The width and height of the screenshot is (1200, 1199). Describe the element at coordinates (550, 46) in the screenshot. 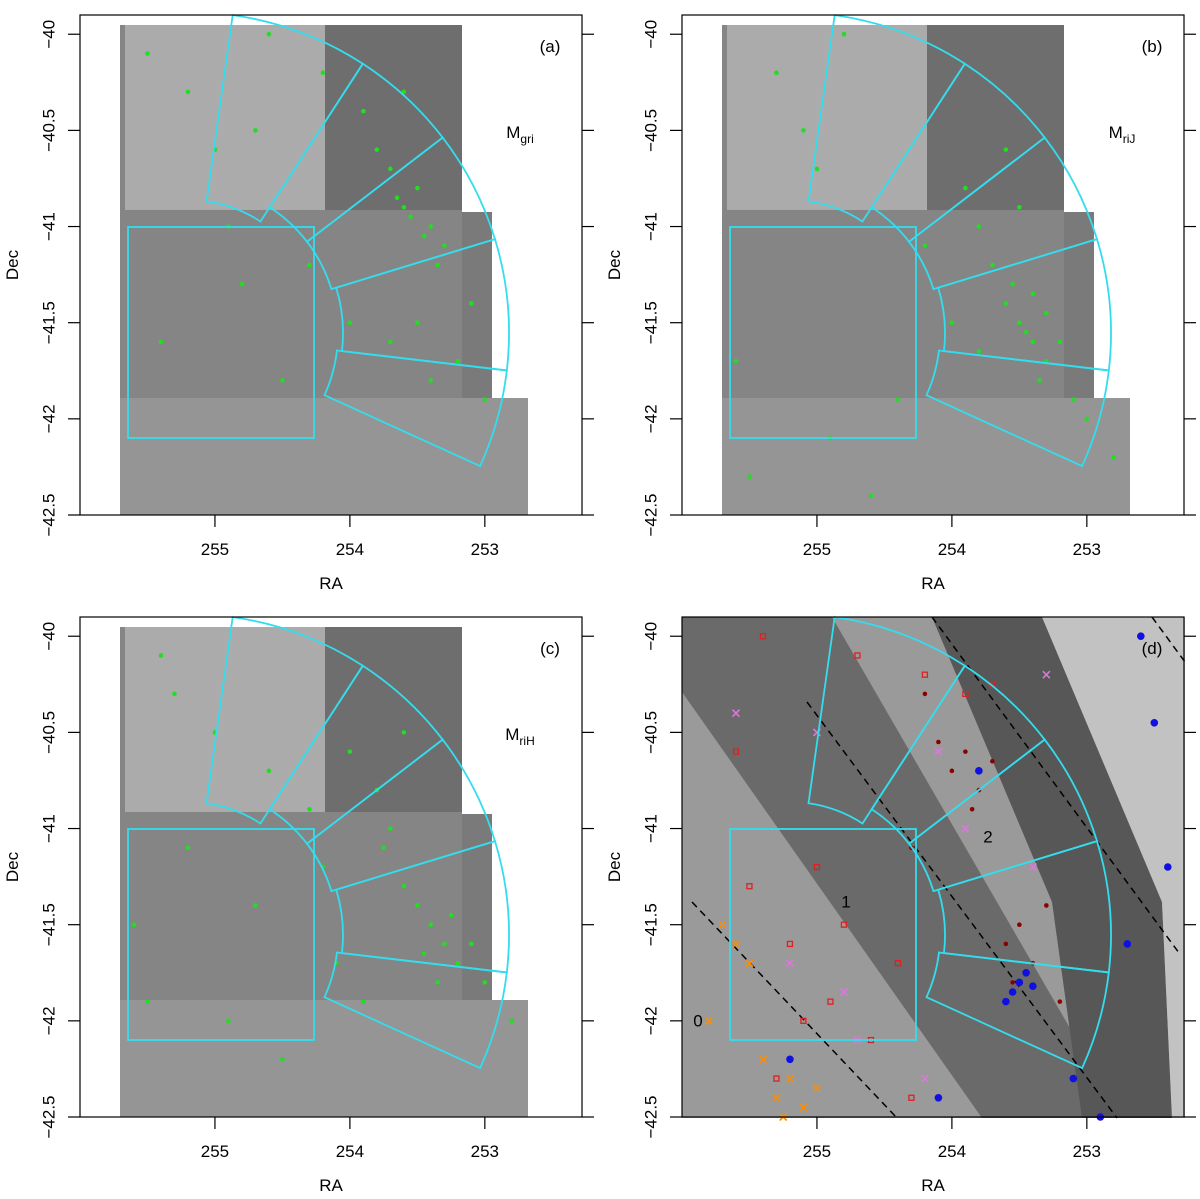

I see `panel-label: (a)` at that location.